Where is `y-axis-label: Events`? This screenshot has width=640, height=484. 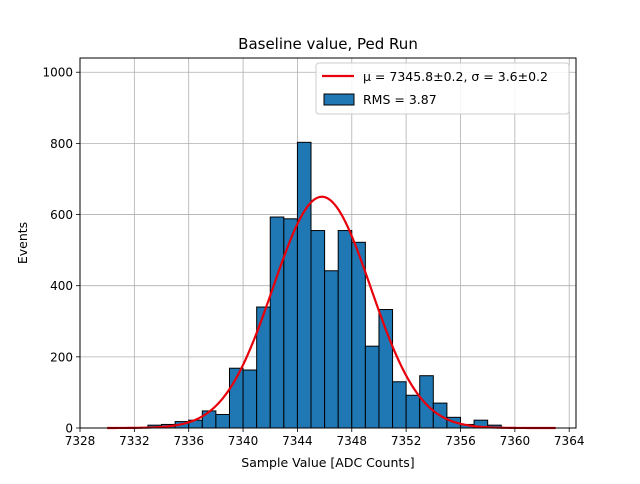 y-axis-label: Events is located at coordinates (22, 243).